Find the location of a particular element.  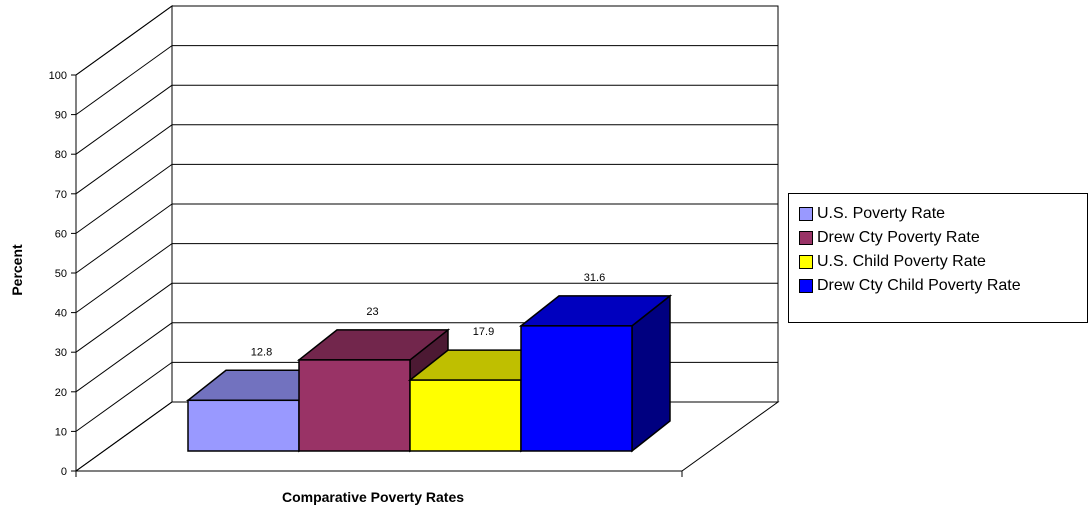

legend-item: U.S. Child Poverty Rate is located at coordinates (938, 262).